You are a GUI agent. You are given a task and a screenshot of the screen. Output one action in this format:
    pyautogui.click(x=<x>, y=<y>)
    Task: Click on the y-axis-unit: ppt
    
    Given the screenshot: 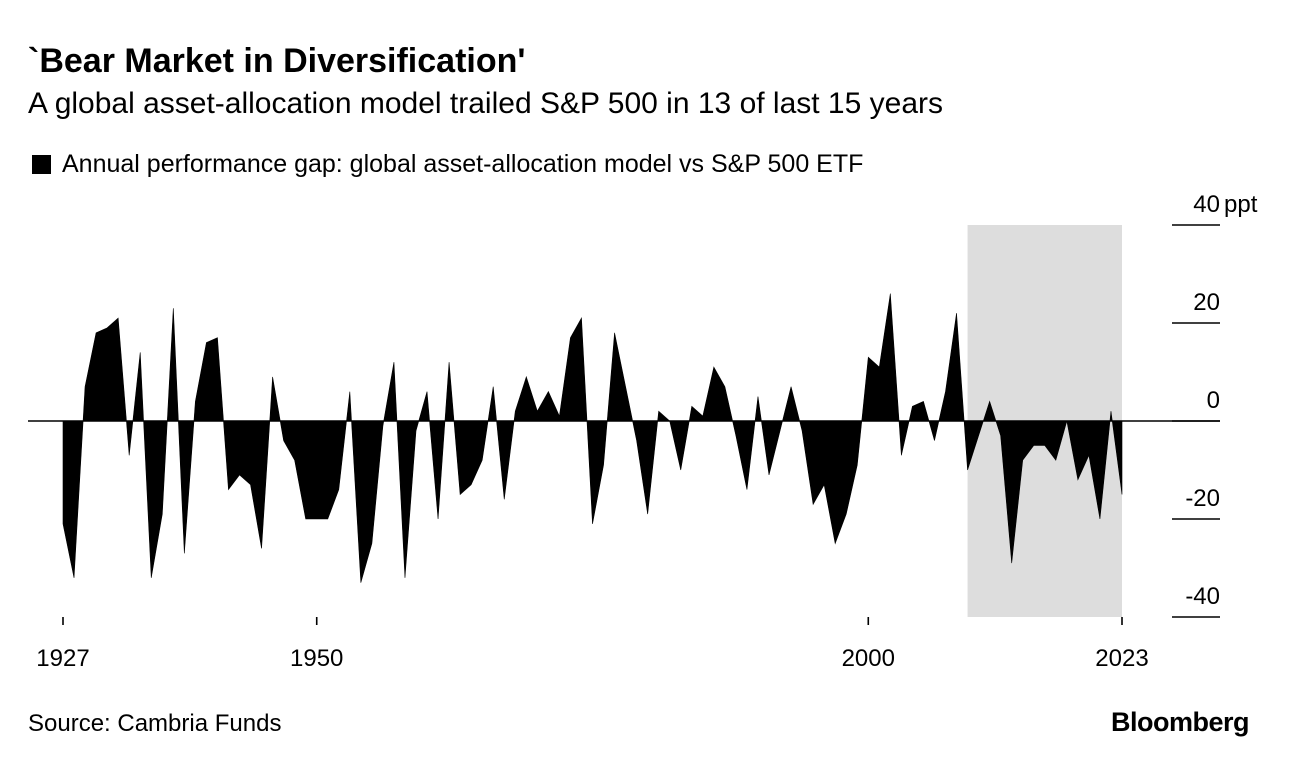 What is the action you would take?
    pyautogui.click(x=1241, y=204)
    